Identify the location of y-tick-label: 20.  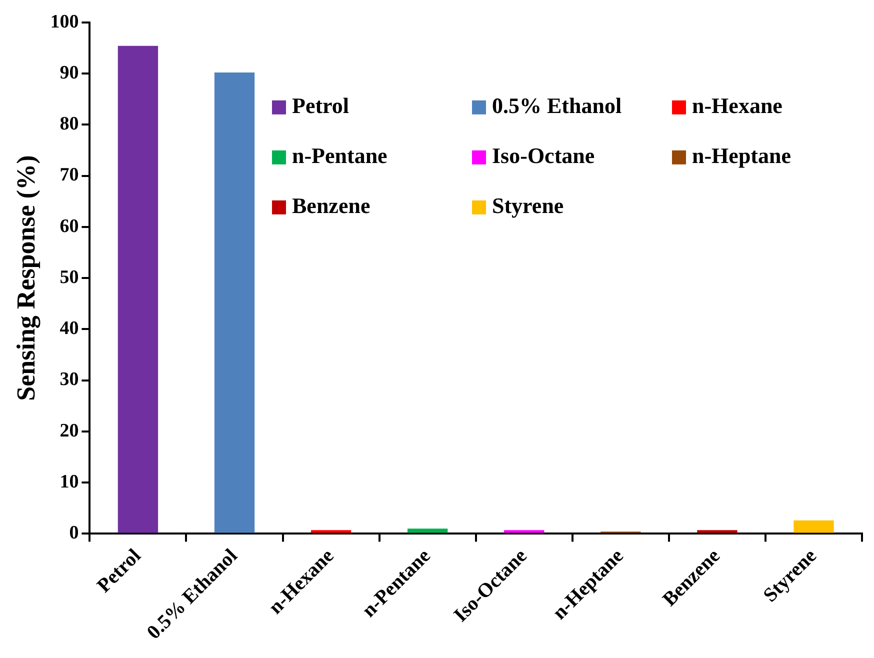
(69, 431).